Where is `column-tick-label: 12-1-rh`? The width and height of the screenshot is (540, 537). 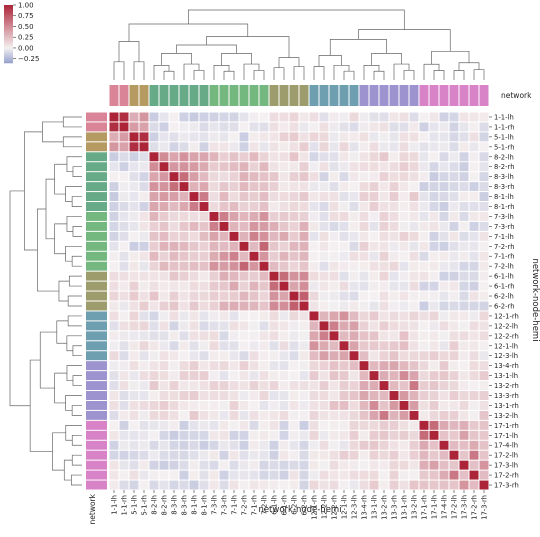
column-tick-label: 12-1-rh is located at coordinates (315, 507).